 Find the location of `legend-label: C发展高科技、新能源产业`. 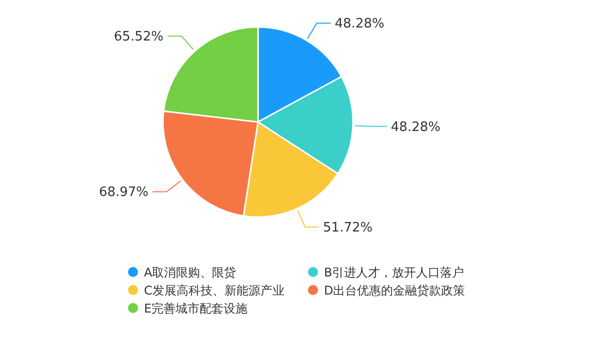

legend-label: C发展高科技、新能源产业 is located at coordinates (214, 291).